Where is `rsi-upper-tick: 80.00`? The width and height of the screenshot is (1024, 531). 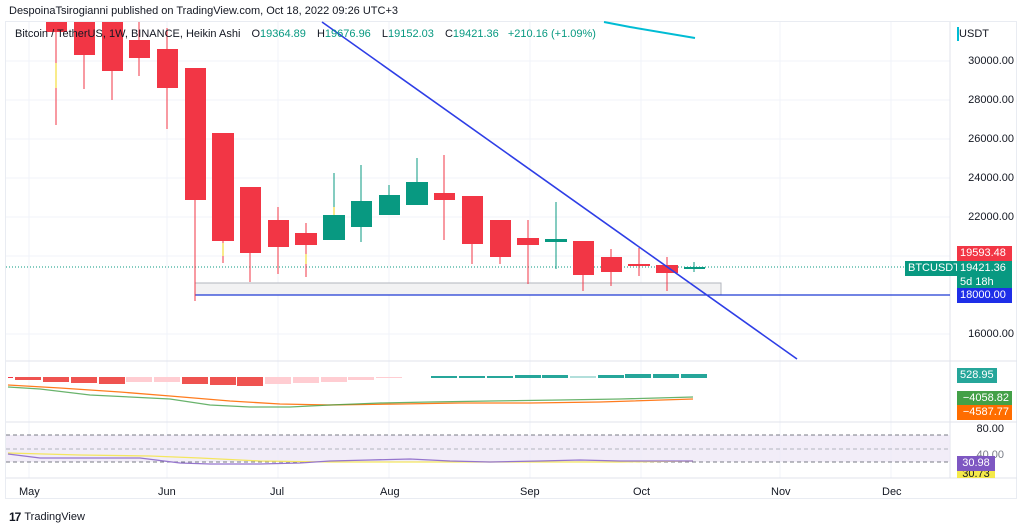 rsi-upper-tick: 80.00 is located at coordinates (990, 429).